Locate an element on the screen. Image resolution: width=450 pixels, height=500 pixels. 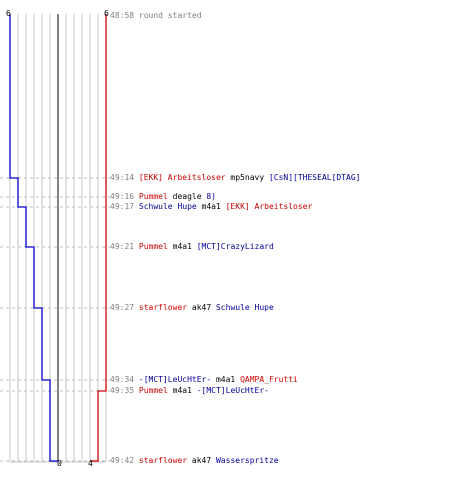
event-row: 49:35 Pummel m4a1 -[MCT]LeUcHtEr- is located at coordinates (189, 391).